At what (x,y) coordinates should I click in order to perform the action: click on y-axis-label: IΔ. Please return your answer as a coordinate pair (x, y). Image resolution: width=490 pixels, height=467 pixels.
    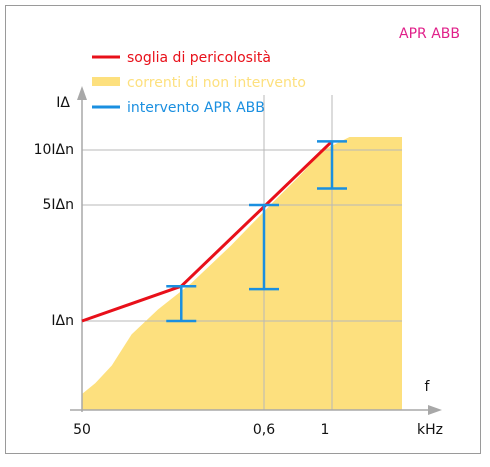
    Looking at the image, I should click on (63, 103).